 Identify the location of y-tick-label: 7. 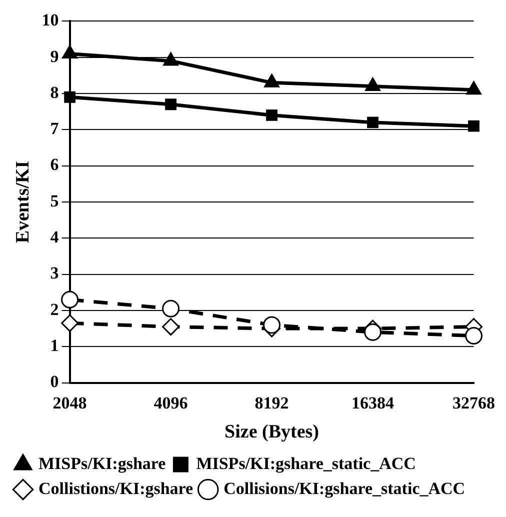
(55, 128).